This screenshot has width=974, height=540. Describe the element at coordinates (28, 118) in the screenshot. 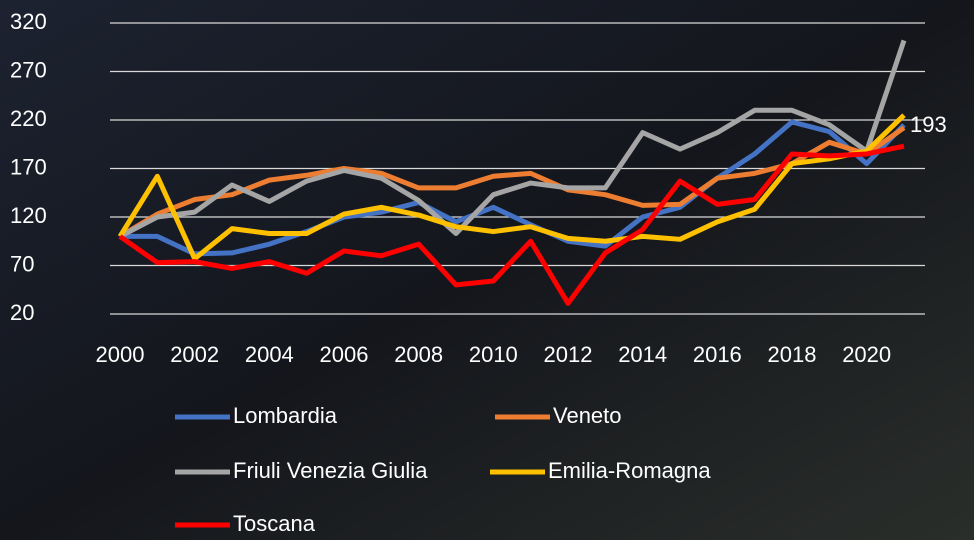

I see `y-tick-label: 220` at that location.